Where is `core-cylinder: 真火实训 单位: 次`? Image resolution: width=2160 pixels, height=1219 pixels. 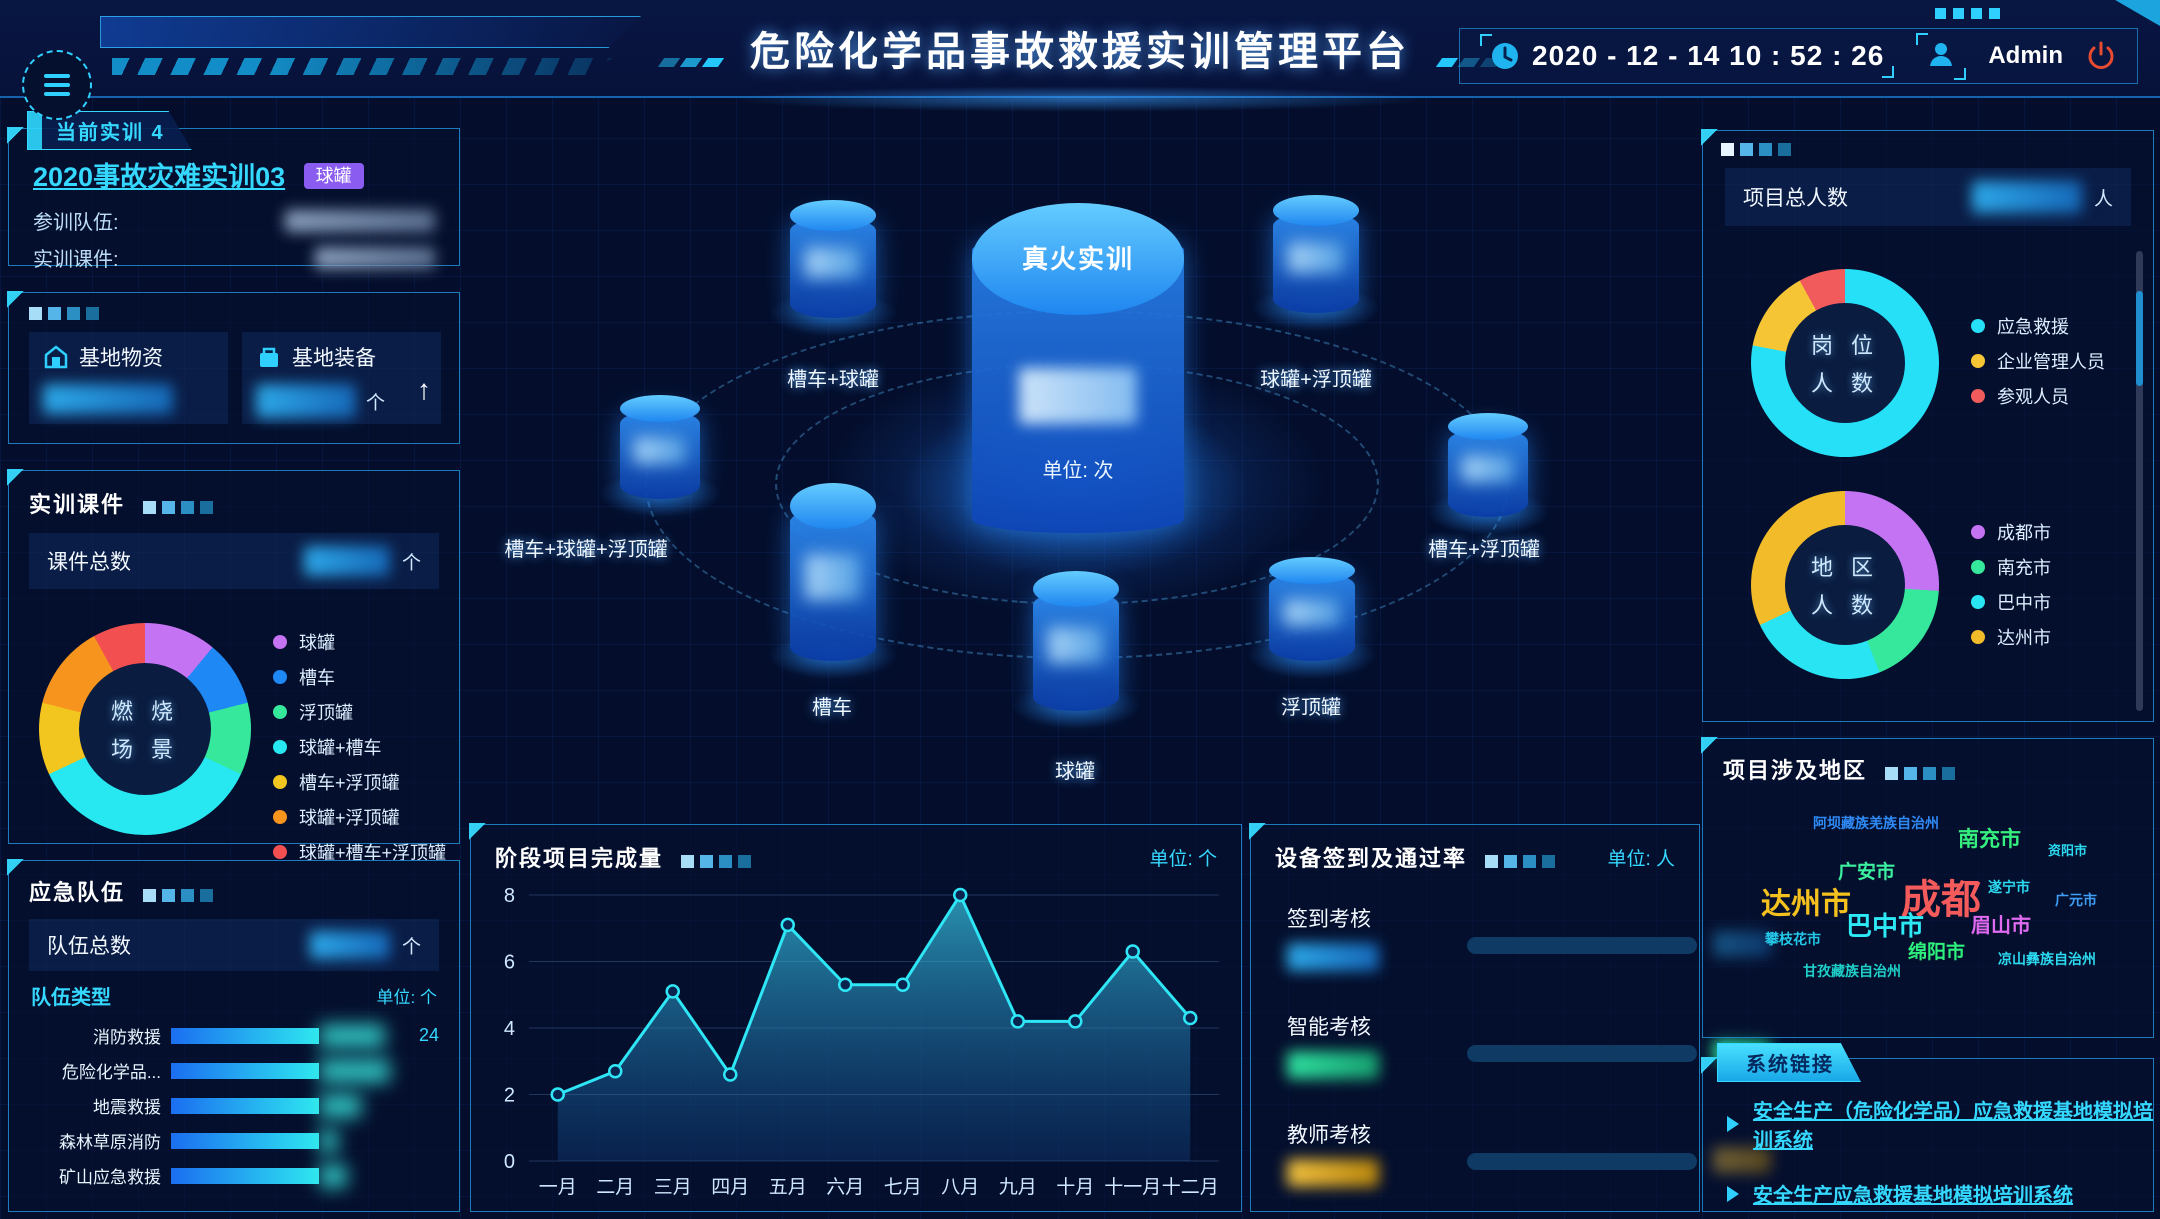
core-cylinder: 真火实训 单位: 次 is located at coordinates (1078, 368).